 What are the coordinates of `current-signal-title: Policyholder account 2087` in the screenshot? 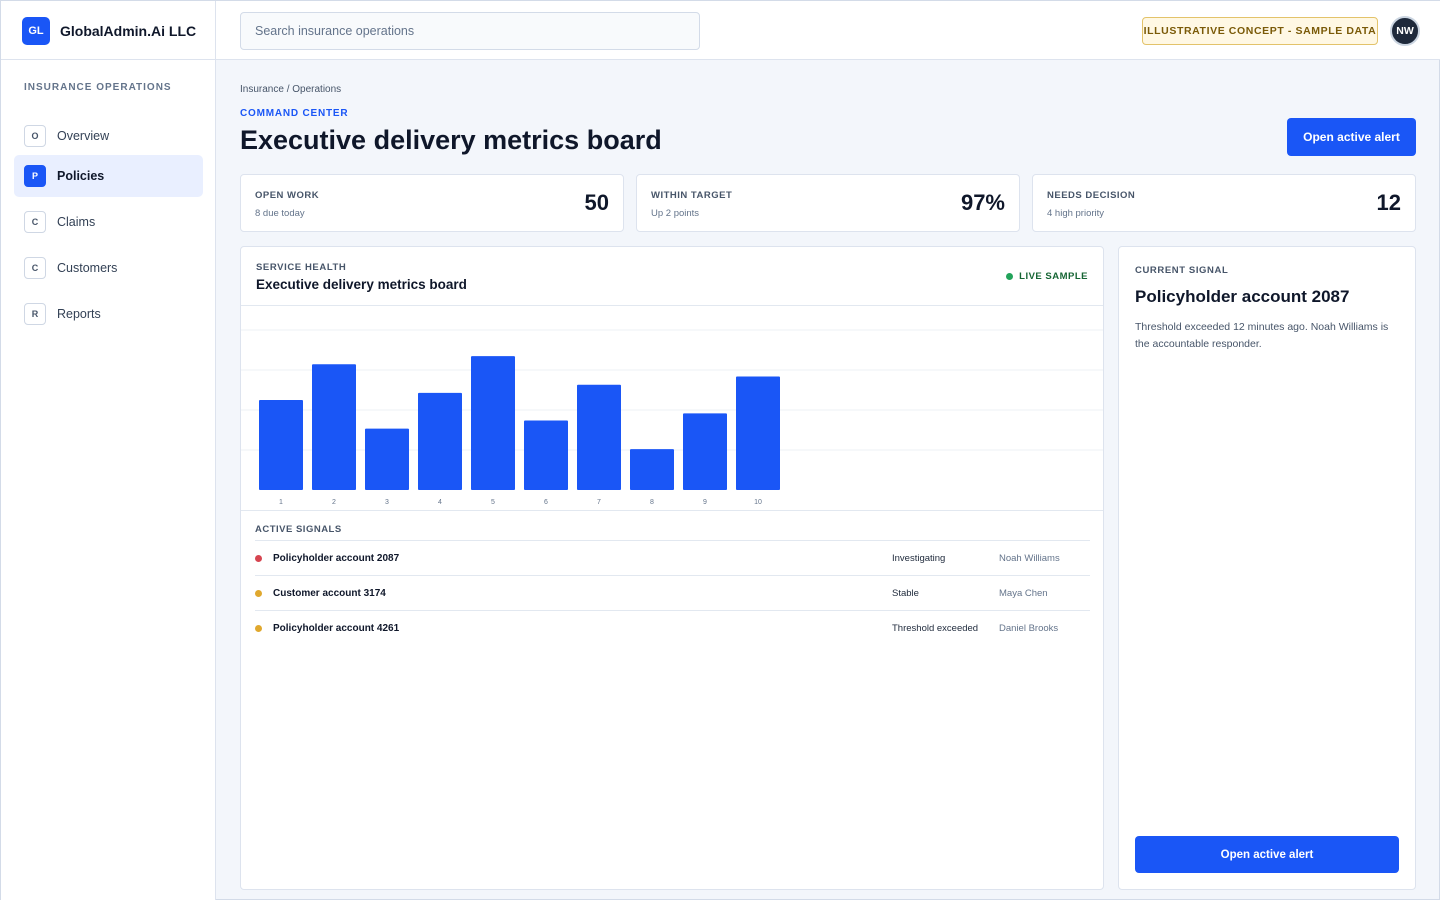 It's located at (1242, 296).